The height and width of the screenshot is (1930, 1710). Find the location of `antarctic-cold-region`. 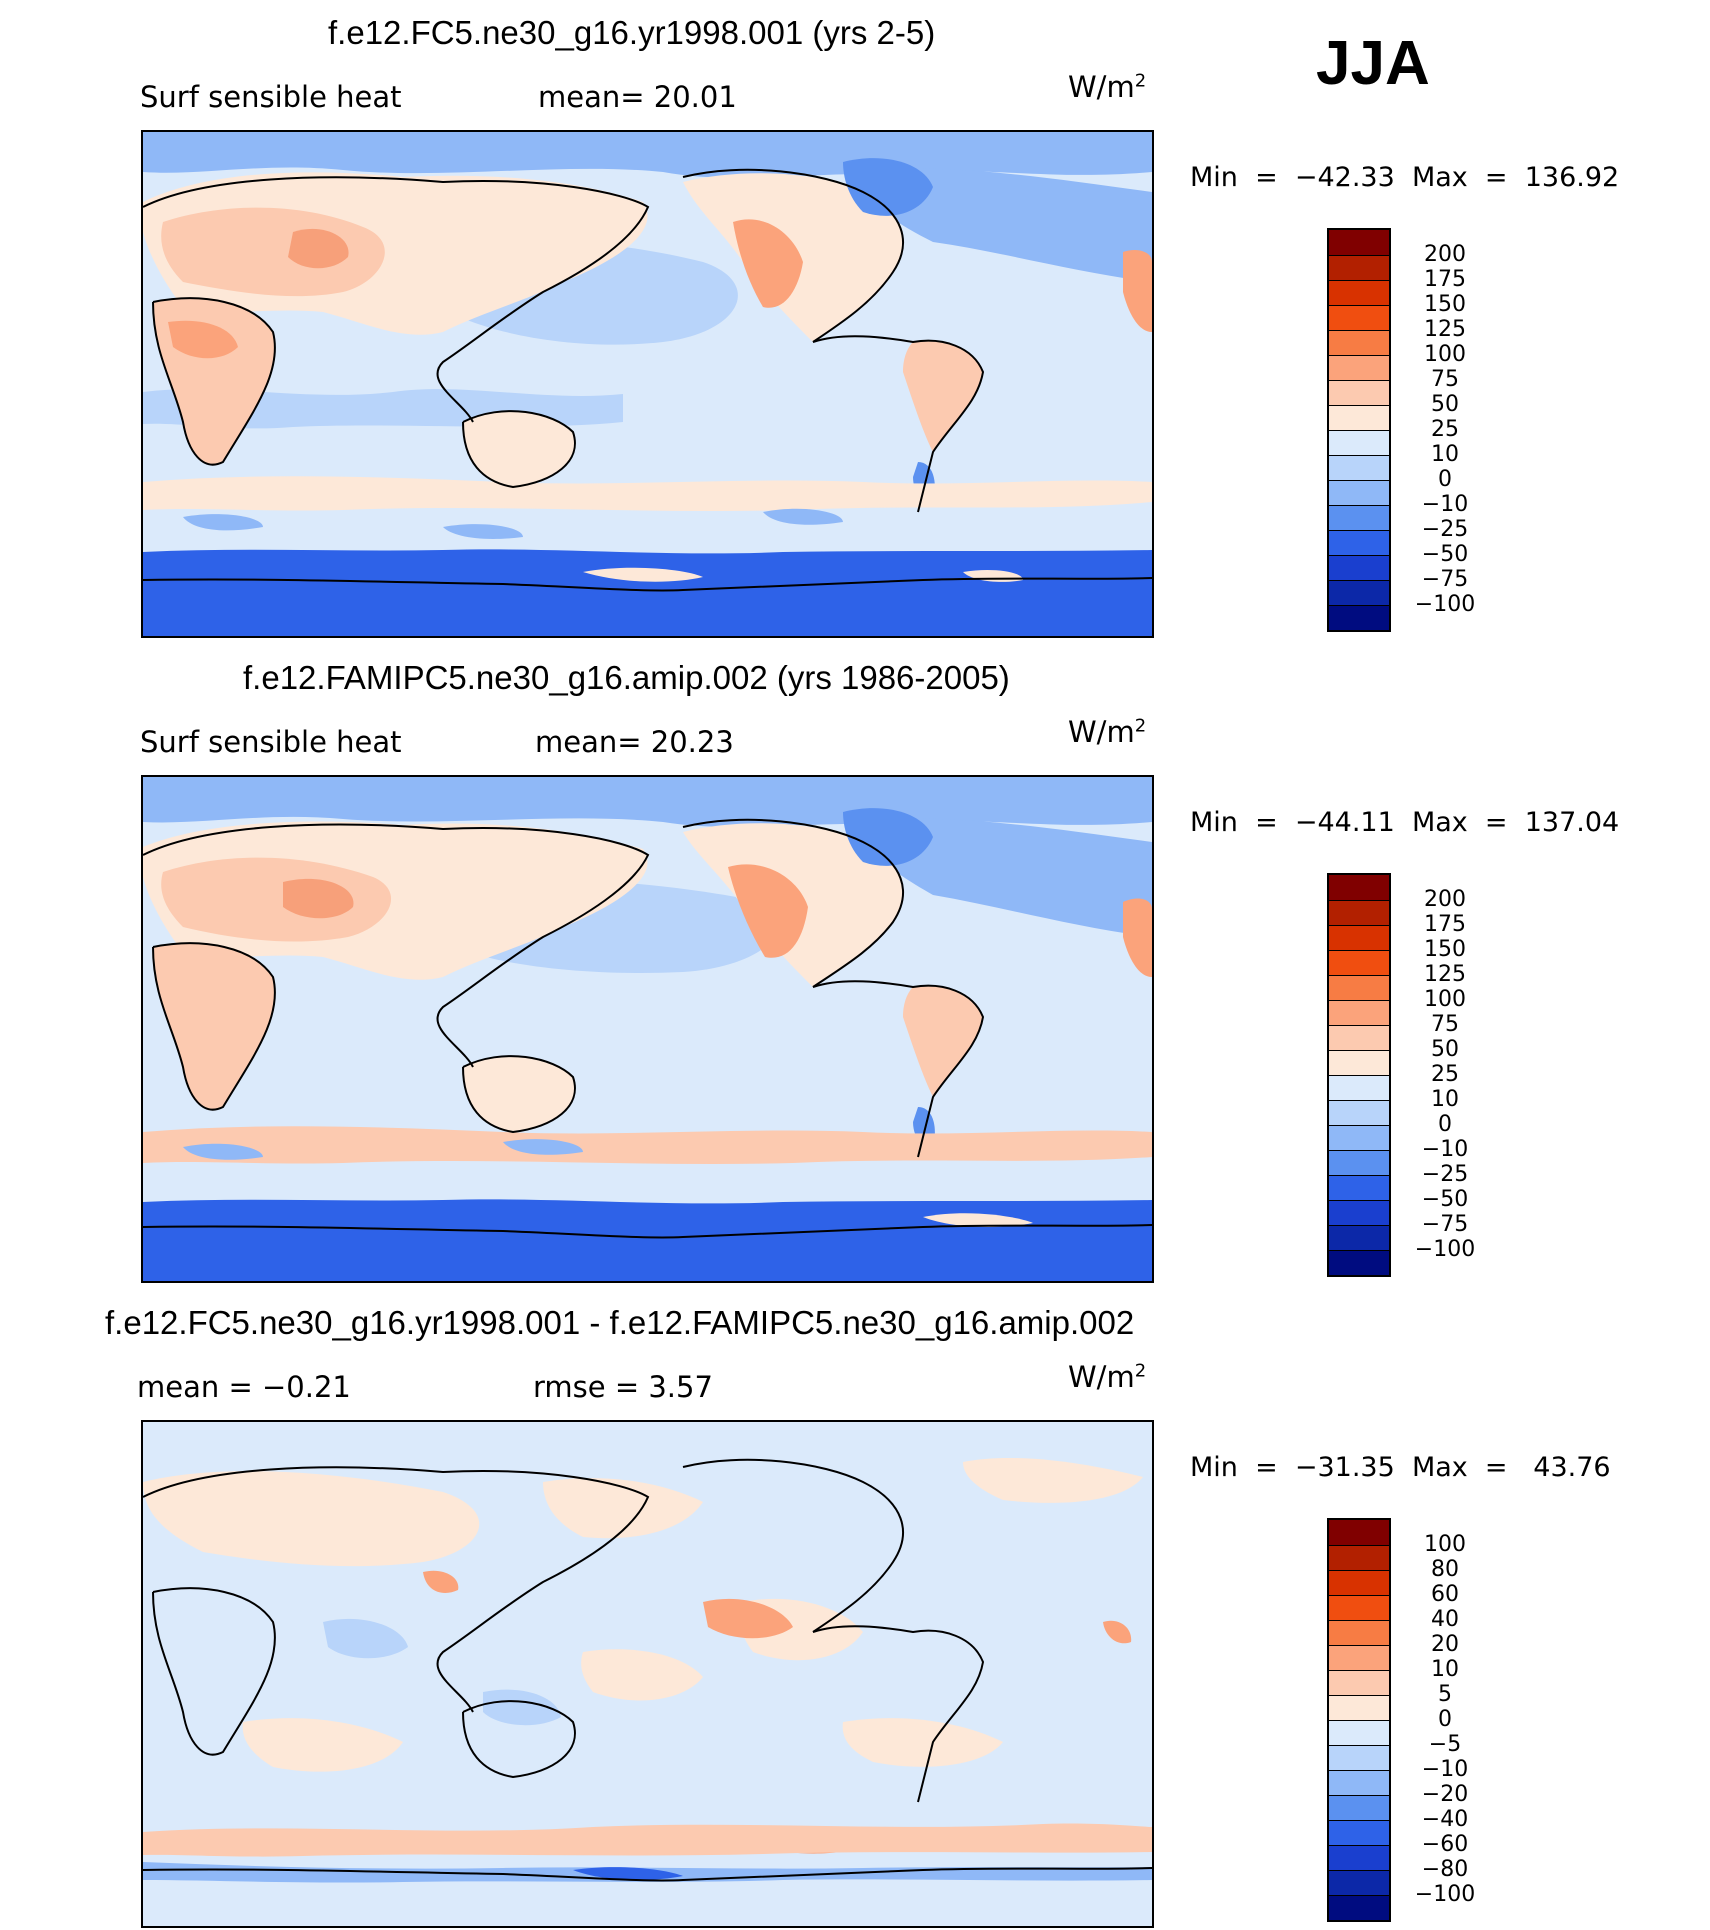

antarctic-cold-region is located at coordinates (647, 592).